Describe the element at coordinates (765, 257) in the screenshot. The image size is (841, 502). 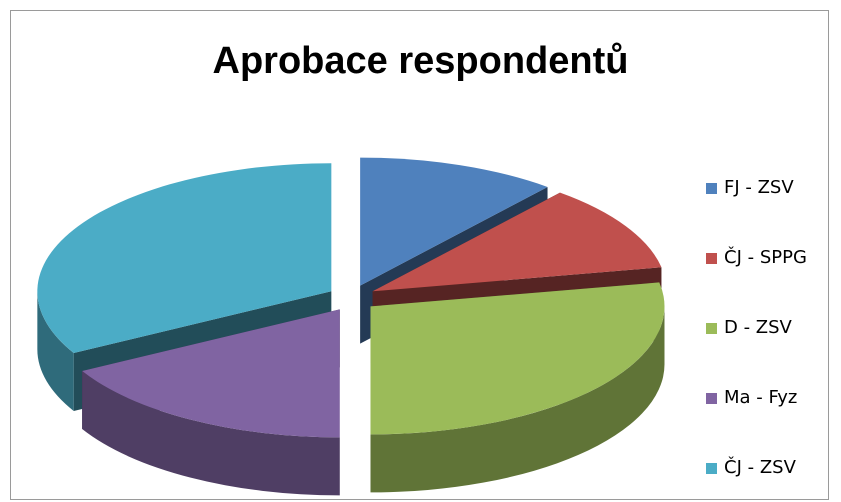
I see `legend-label: ČJ - SPPG` at that location.